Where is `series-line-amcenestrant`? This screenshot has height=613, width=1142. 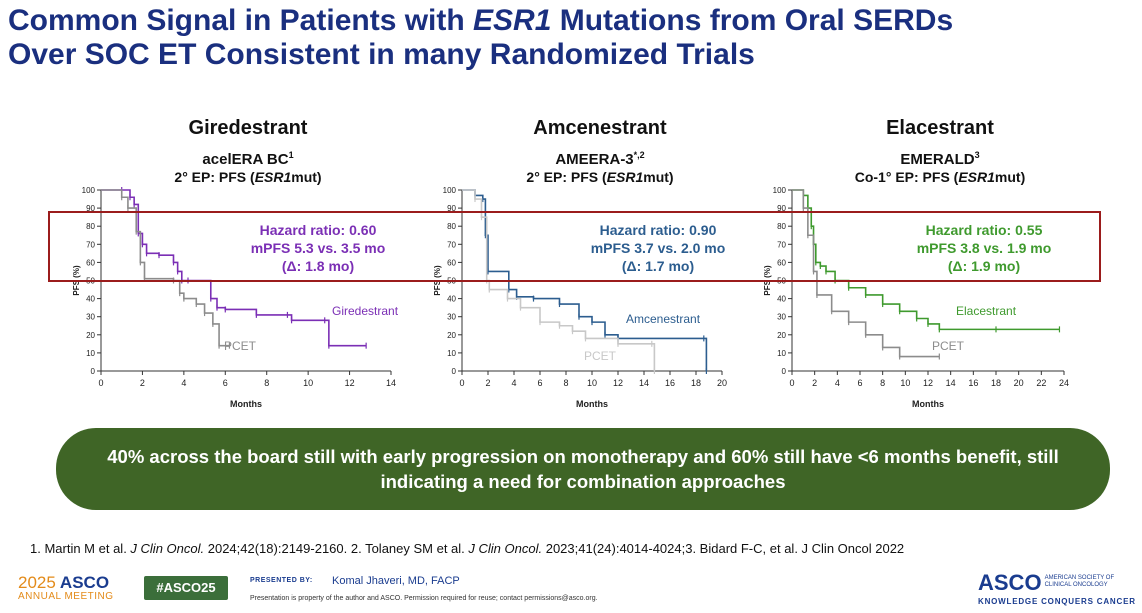
series-line-amcenestrant is located at coordinates (585, 280).